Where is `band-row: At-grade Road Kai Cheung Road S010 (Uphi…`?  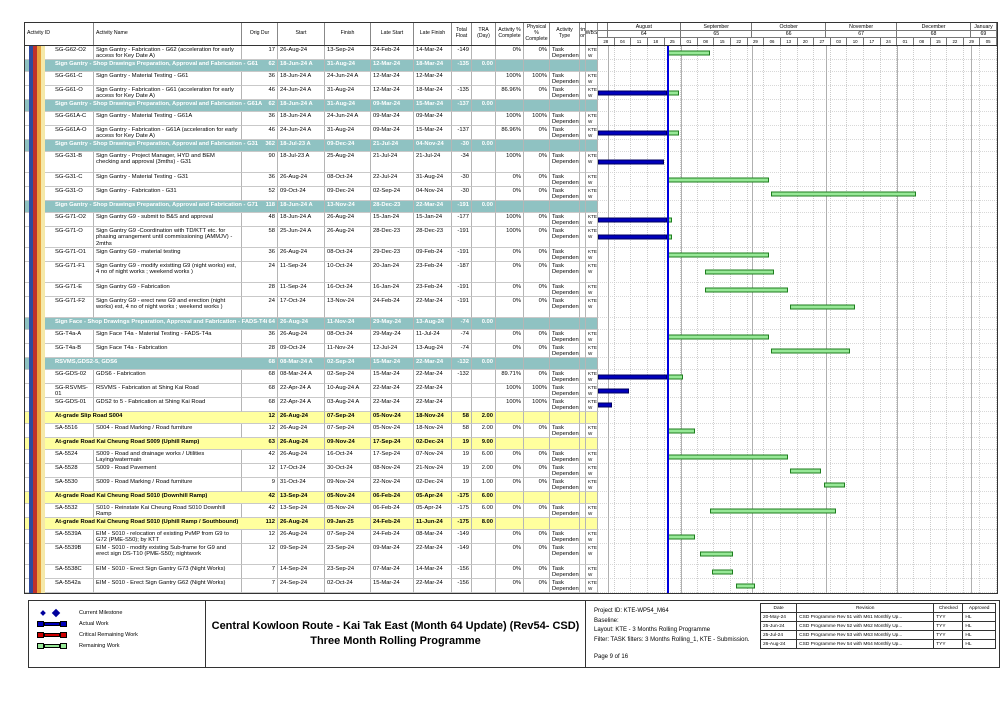
band-row: At-grade Road Kai Cheung Road S010 (Uphi… is located at coordinates (511, 524).